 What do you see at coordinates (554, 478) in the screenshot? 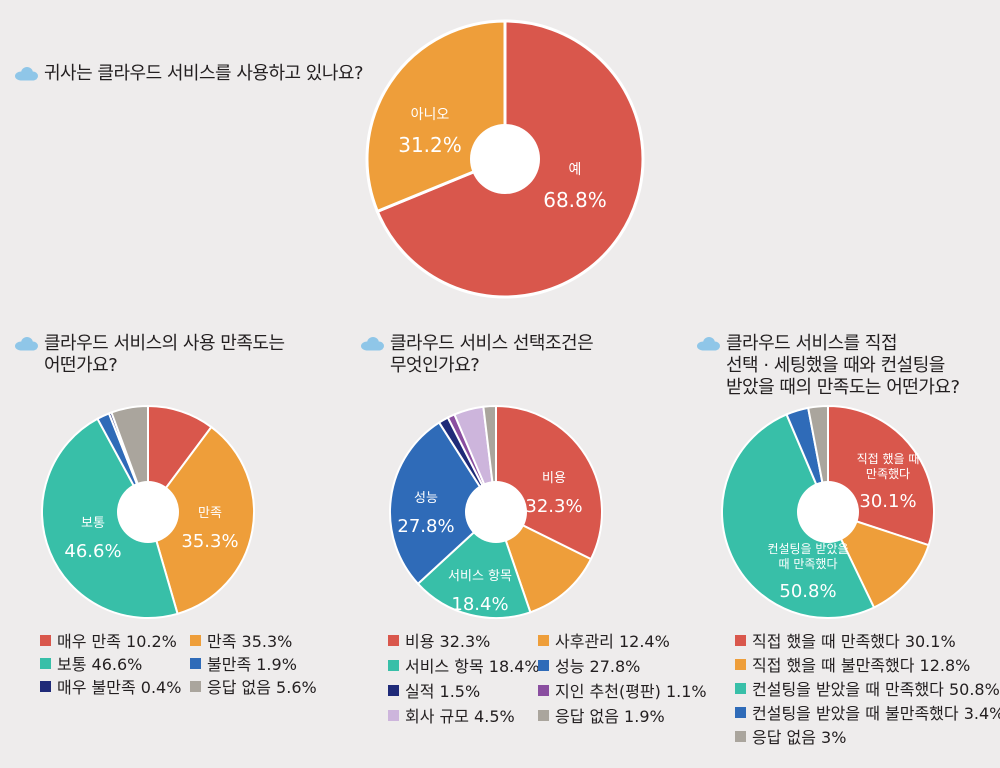
I see `slice-label-text: 비용` at bounding box center [554, 478].